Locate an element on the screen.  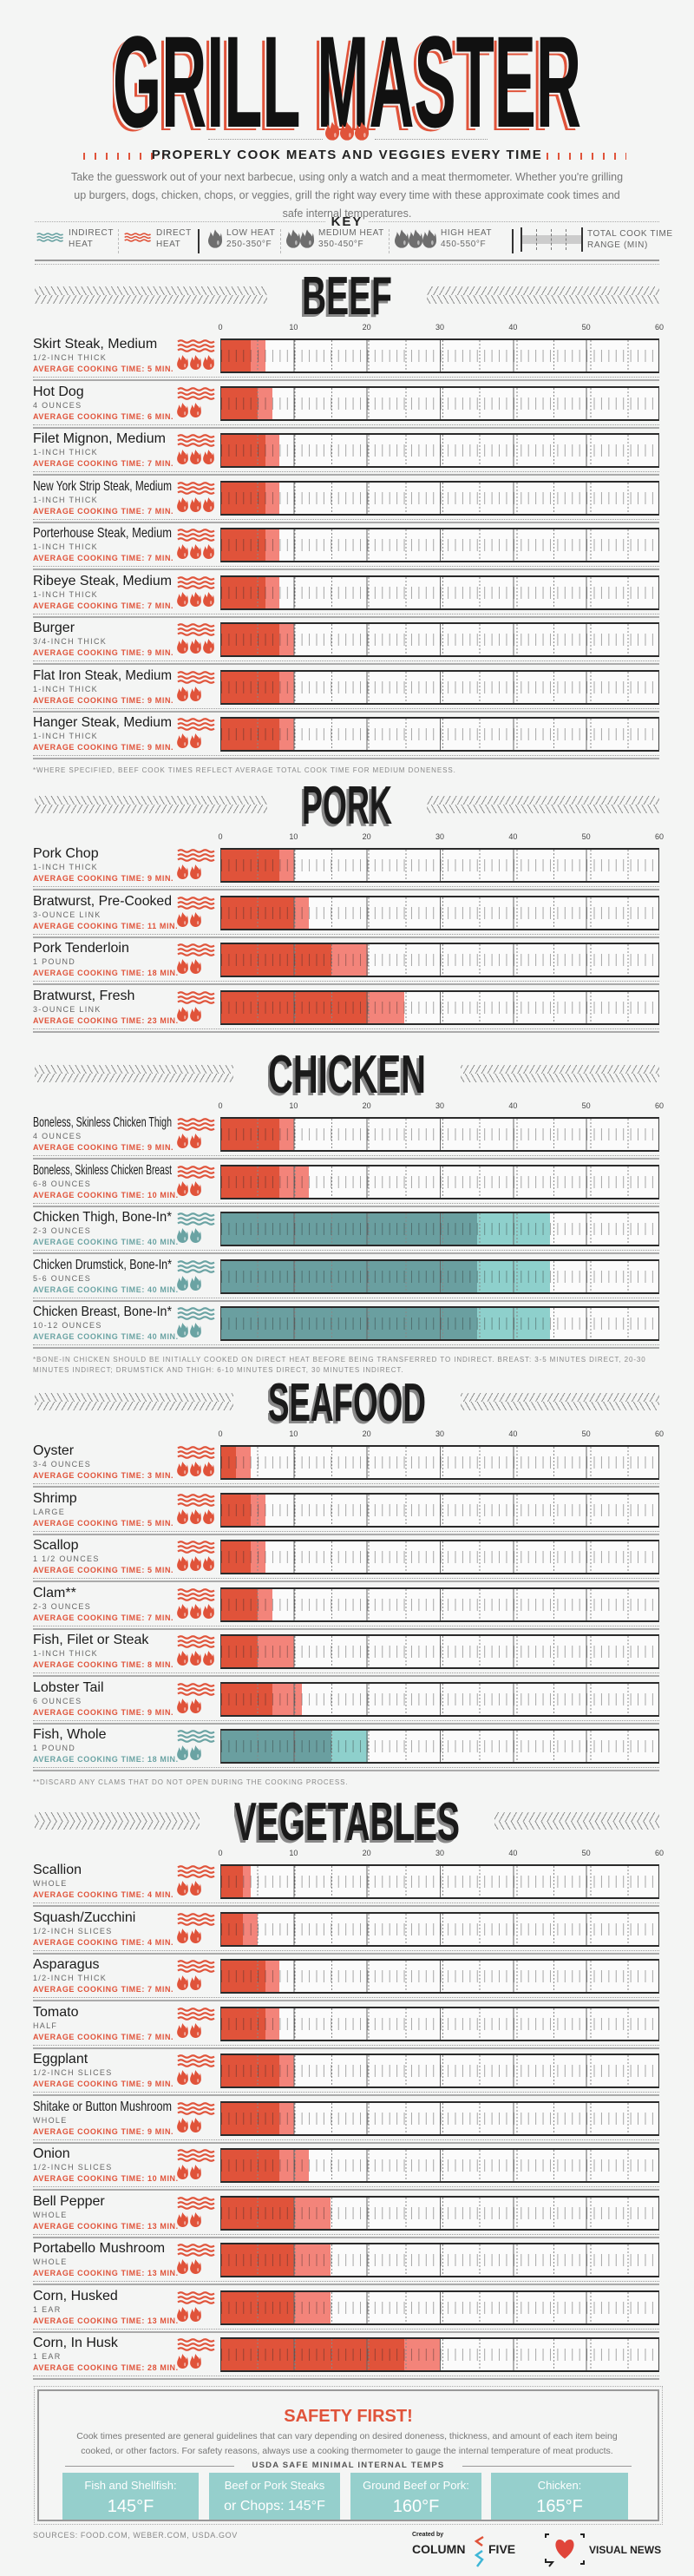
indirect-heat-wave-icon is located at coordinates (196, 1316).